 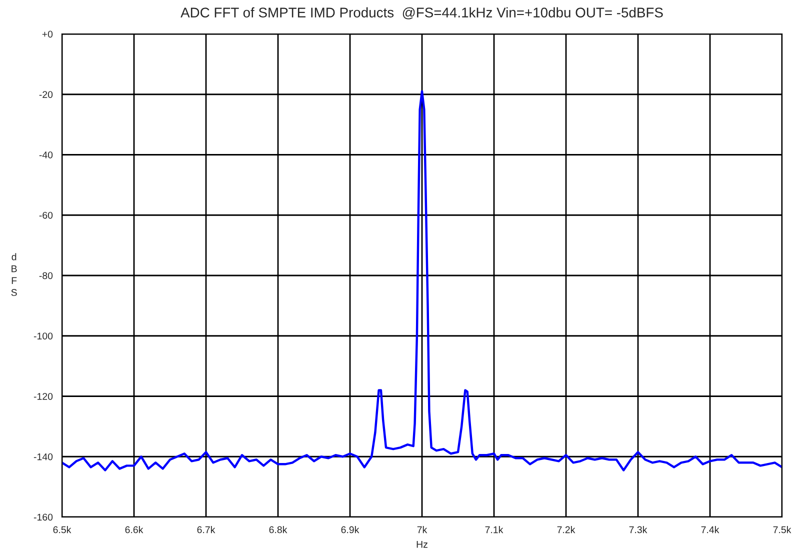 What do you see at coordinates (278, 530) in the screenshot?
I see `x-tick-label: 6.8k` at bounding box center [278, 530].